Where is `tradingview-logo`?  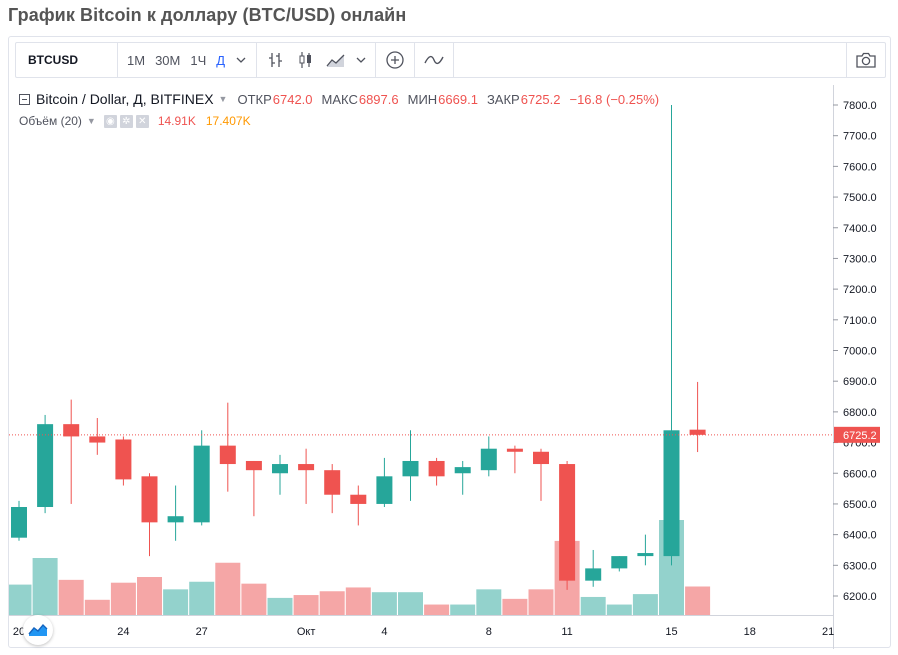
tradingview-logo is located at coordinates (38, 630).